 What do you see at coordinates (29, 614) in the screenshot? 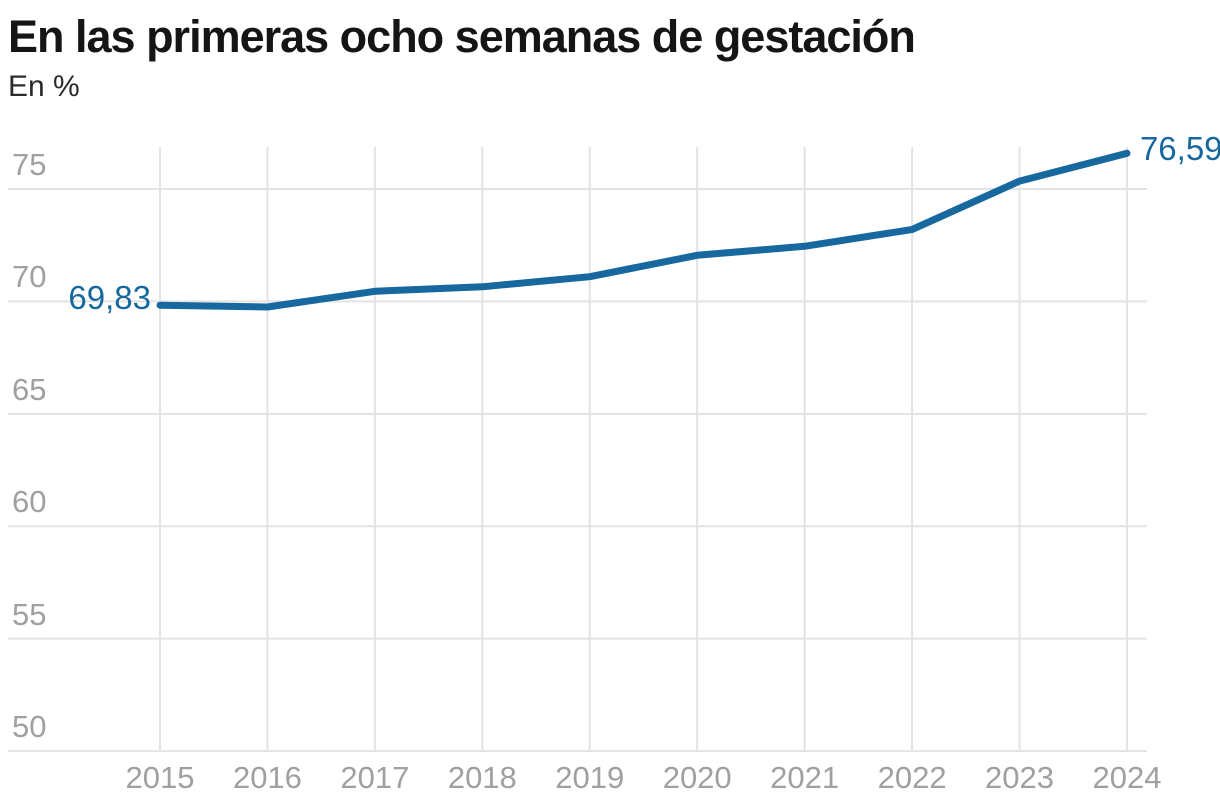
I see `y-tick-label: 55` at bounding box center [29, 614].